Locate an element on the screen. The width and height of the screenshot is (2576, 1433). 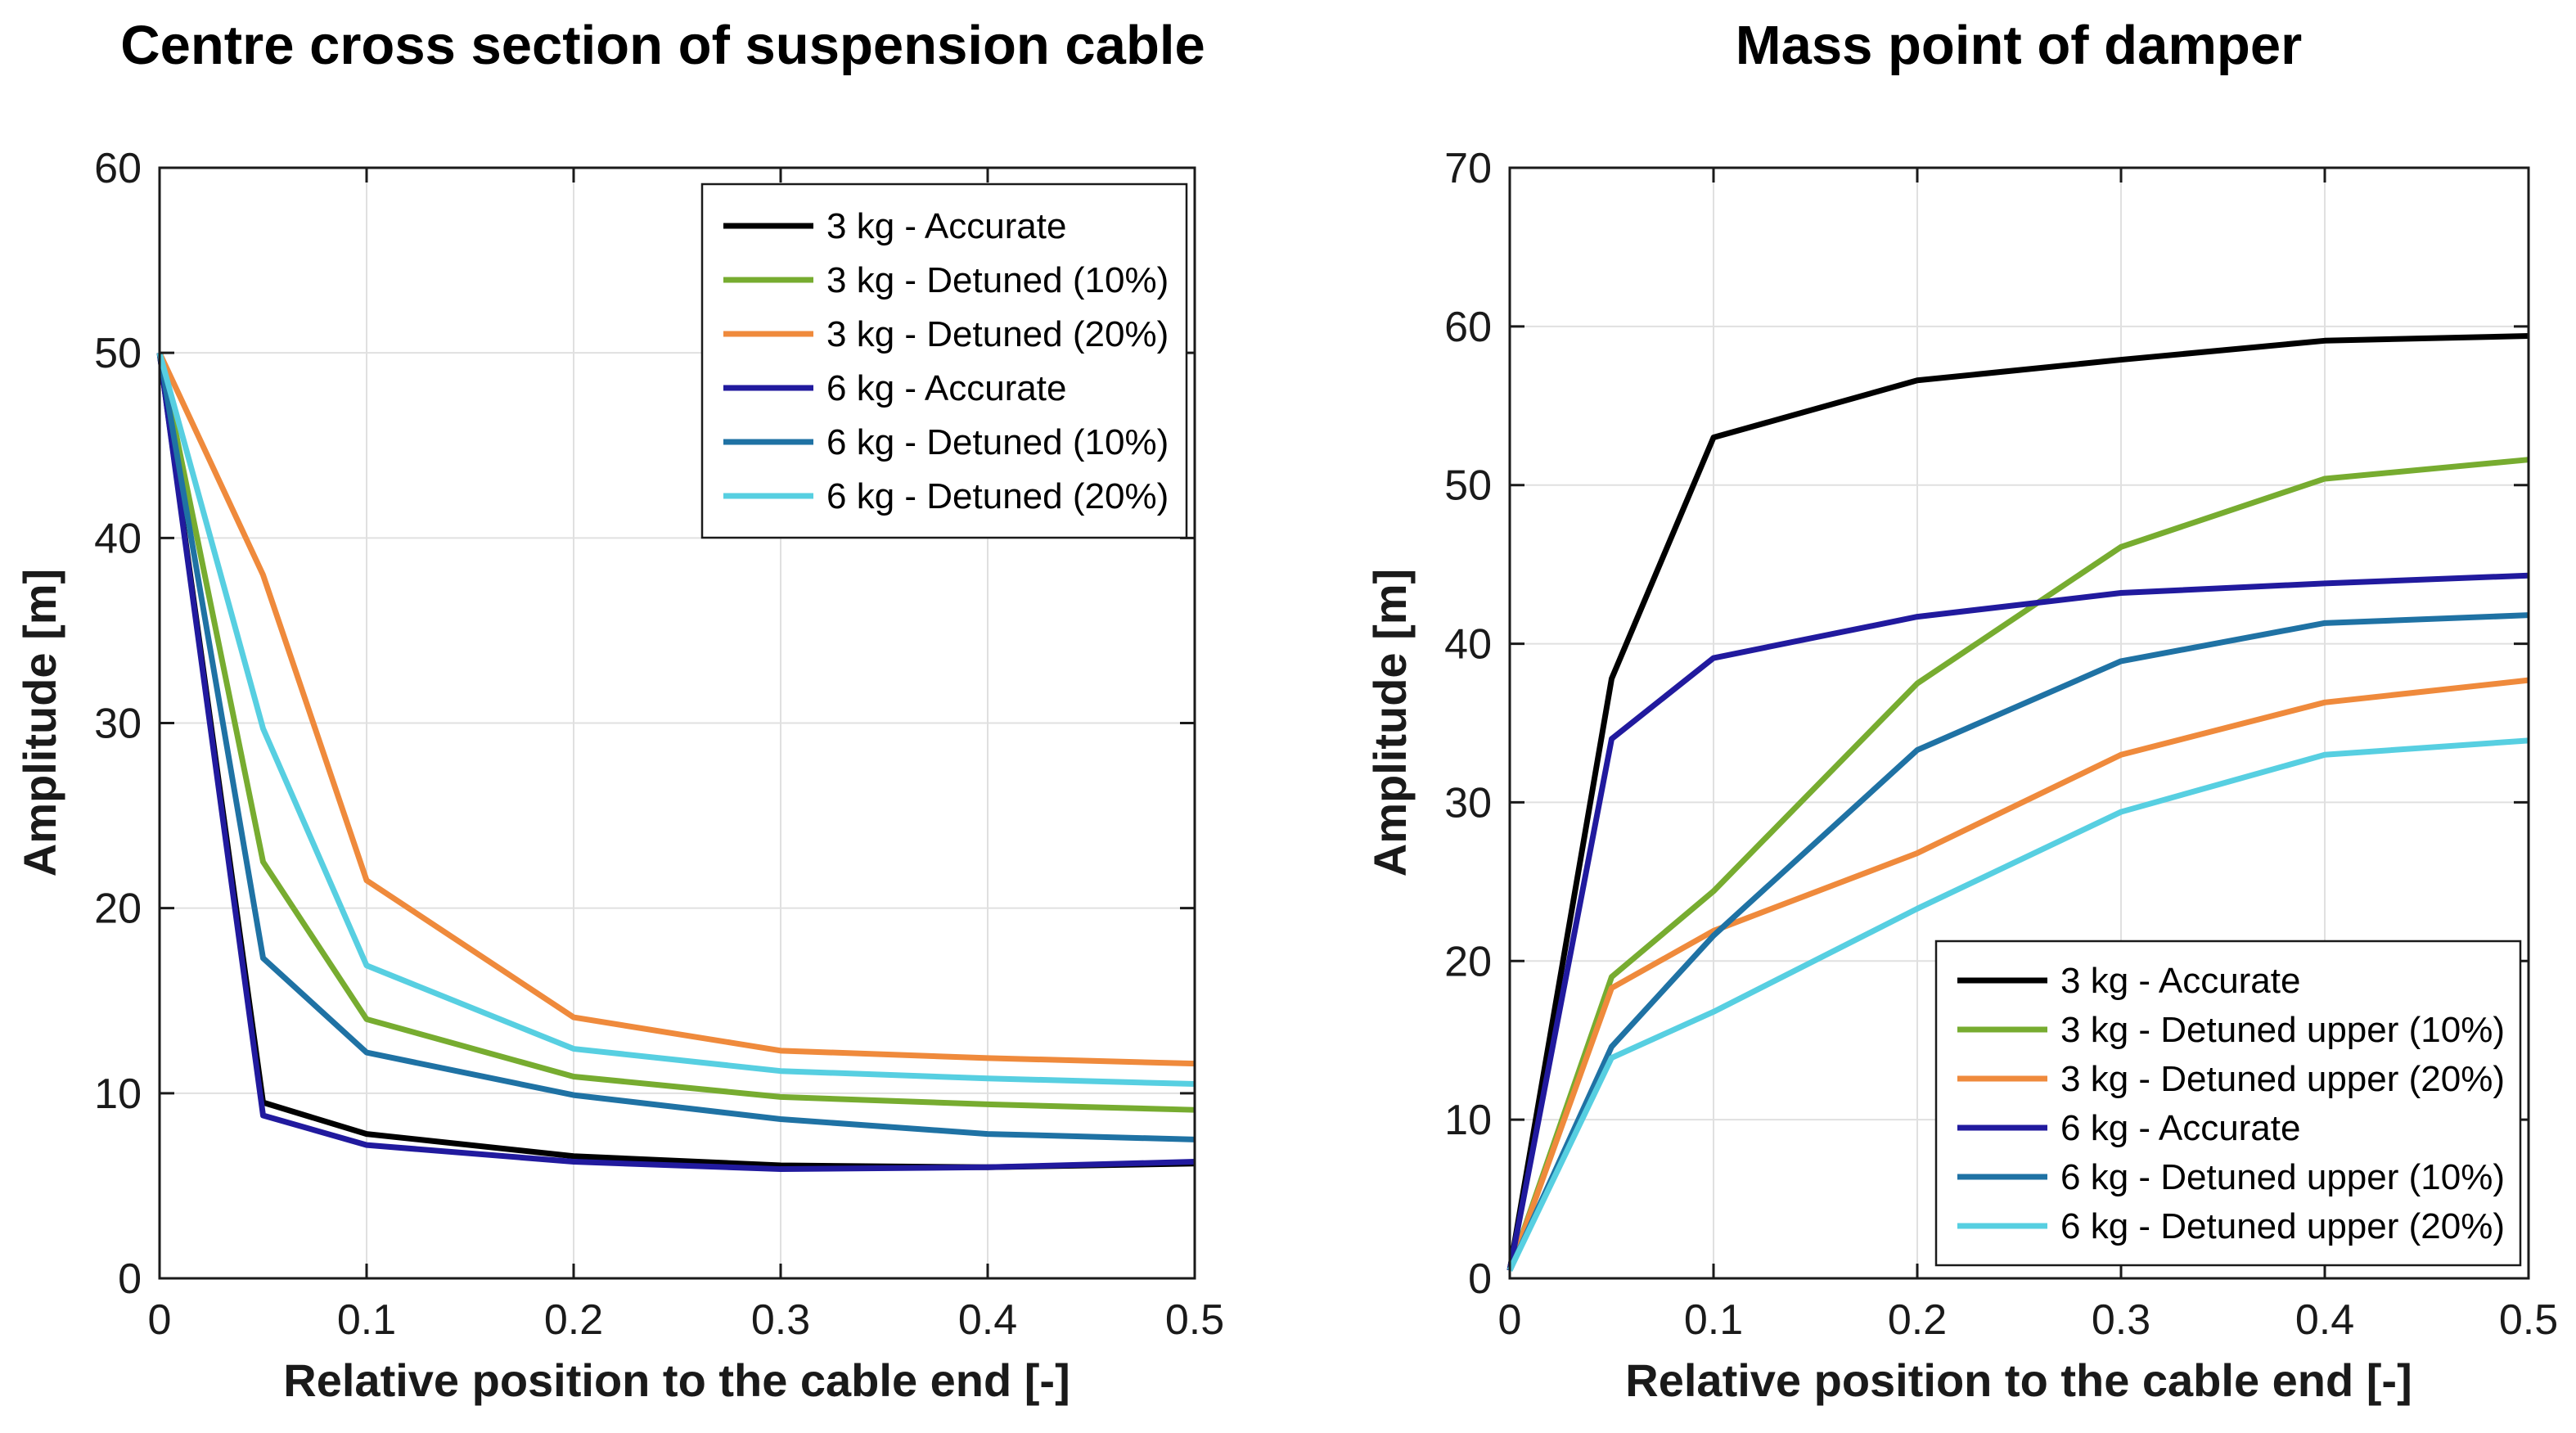
legend-label: 6 kg - Detuned (20%) is located at coordinates (997, 496).